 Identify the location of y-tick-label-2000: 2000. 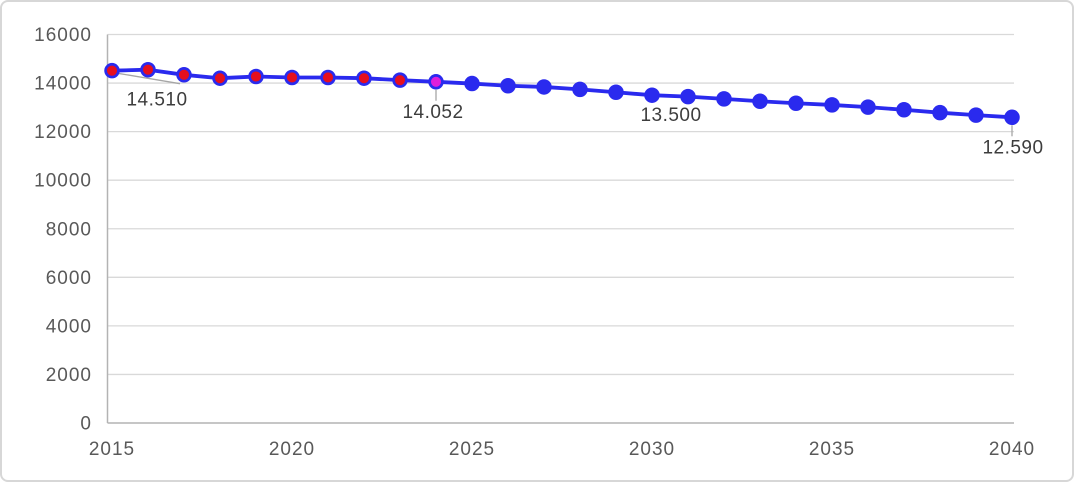
(69, 375).